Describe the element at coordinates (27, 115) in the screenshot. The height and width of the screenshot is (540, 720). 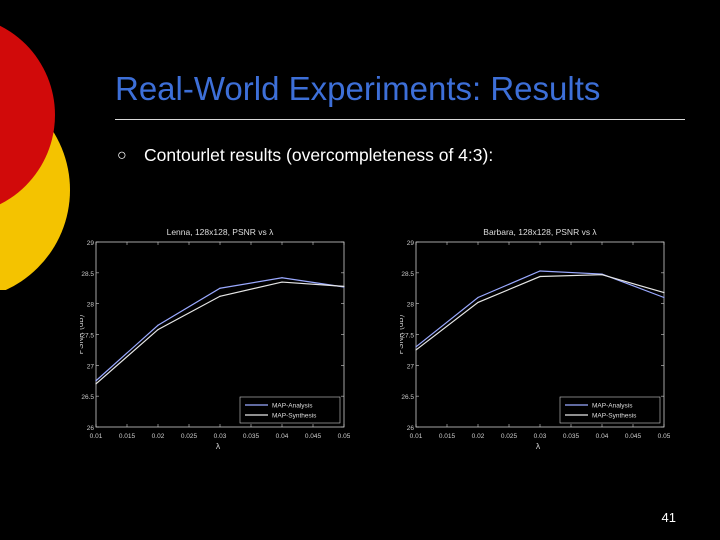
I see `deco-red-circle` at that location.